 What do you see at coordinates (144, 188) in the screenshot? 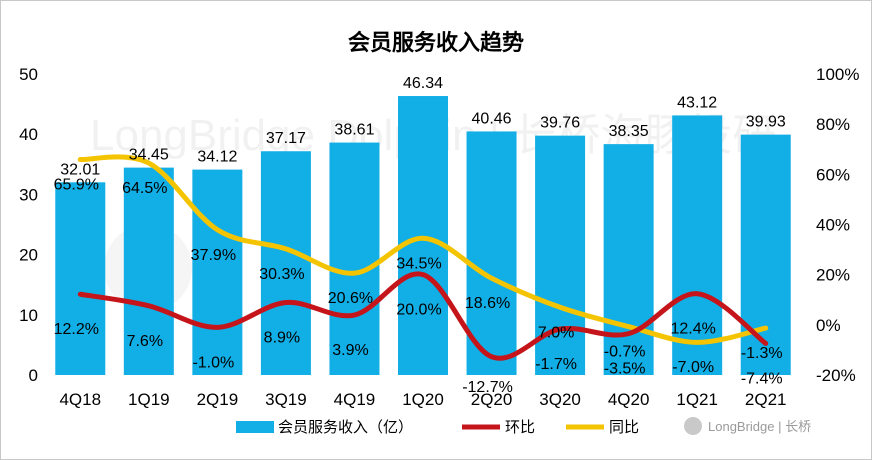
I see `yoy-label-1Q19: 64.5%` at bounding box center [144, 188].